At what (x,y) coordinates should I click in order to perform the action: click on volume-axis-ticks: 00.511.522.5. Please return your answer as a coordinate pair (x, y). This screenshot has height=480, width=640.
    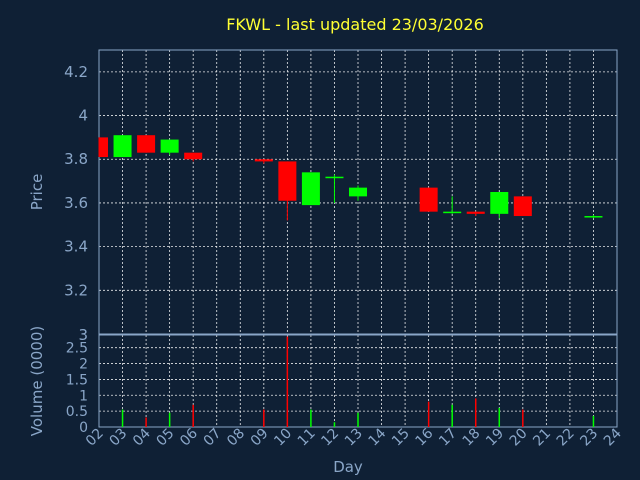
    Looking at the image, I should click on (77, 388).